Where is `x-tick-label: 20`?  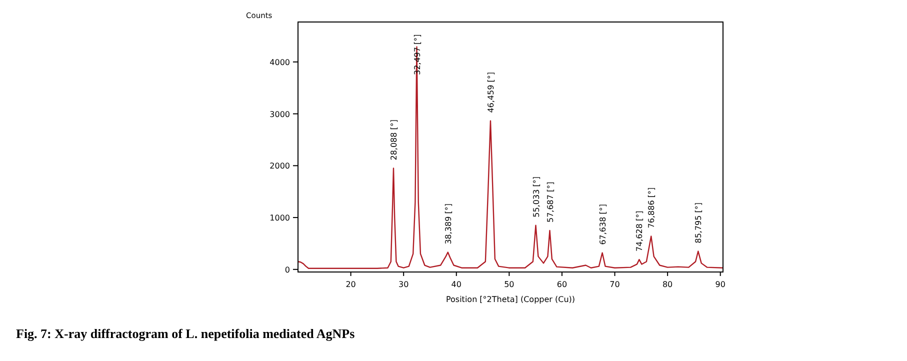 x-tick-label: 20 is located at coordinates (351, 284).